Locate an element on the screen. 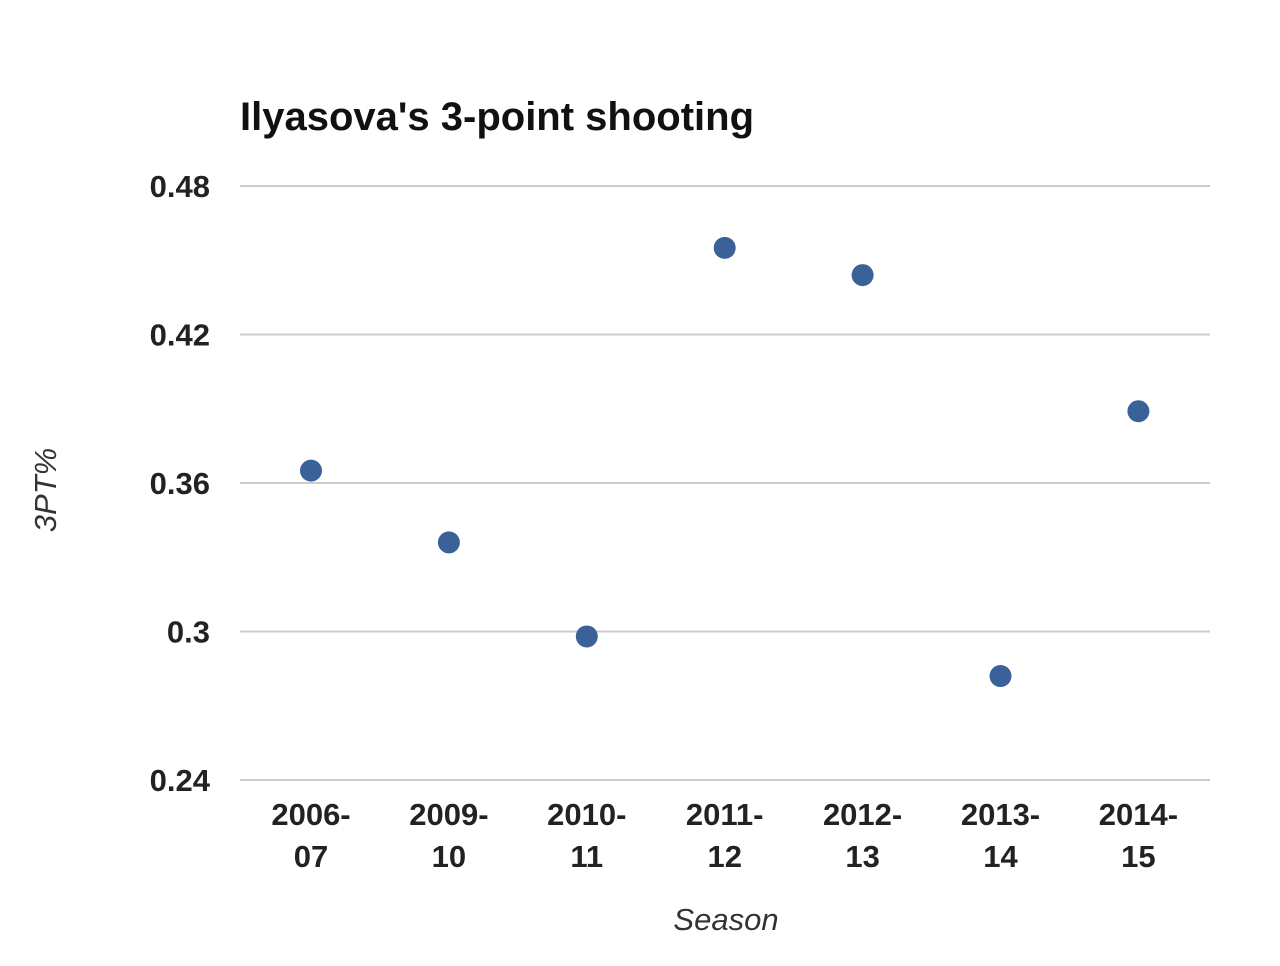  x-tick-label: 2011-12 is located at coordinates (725, 835).